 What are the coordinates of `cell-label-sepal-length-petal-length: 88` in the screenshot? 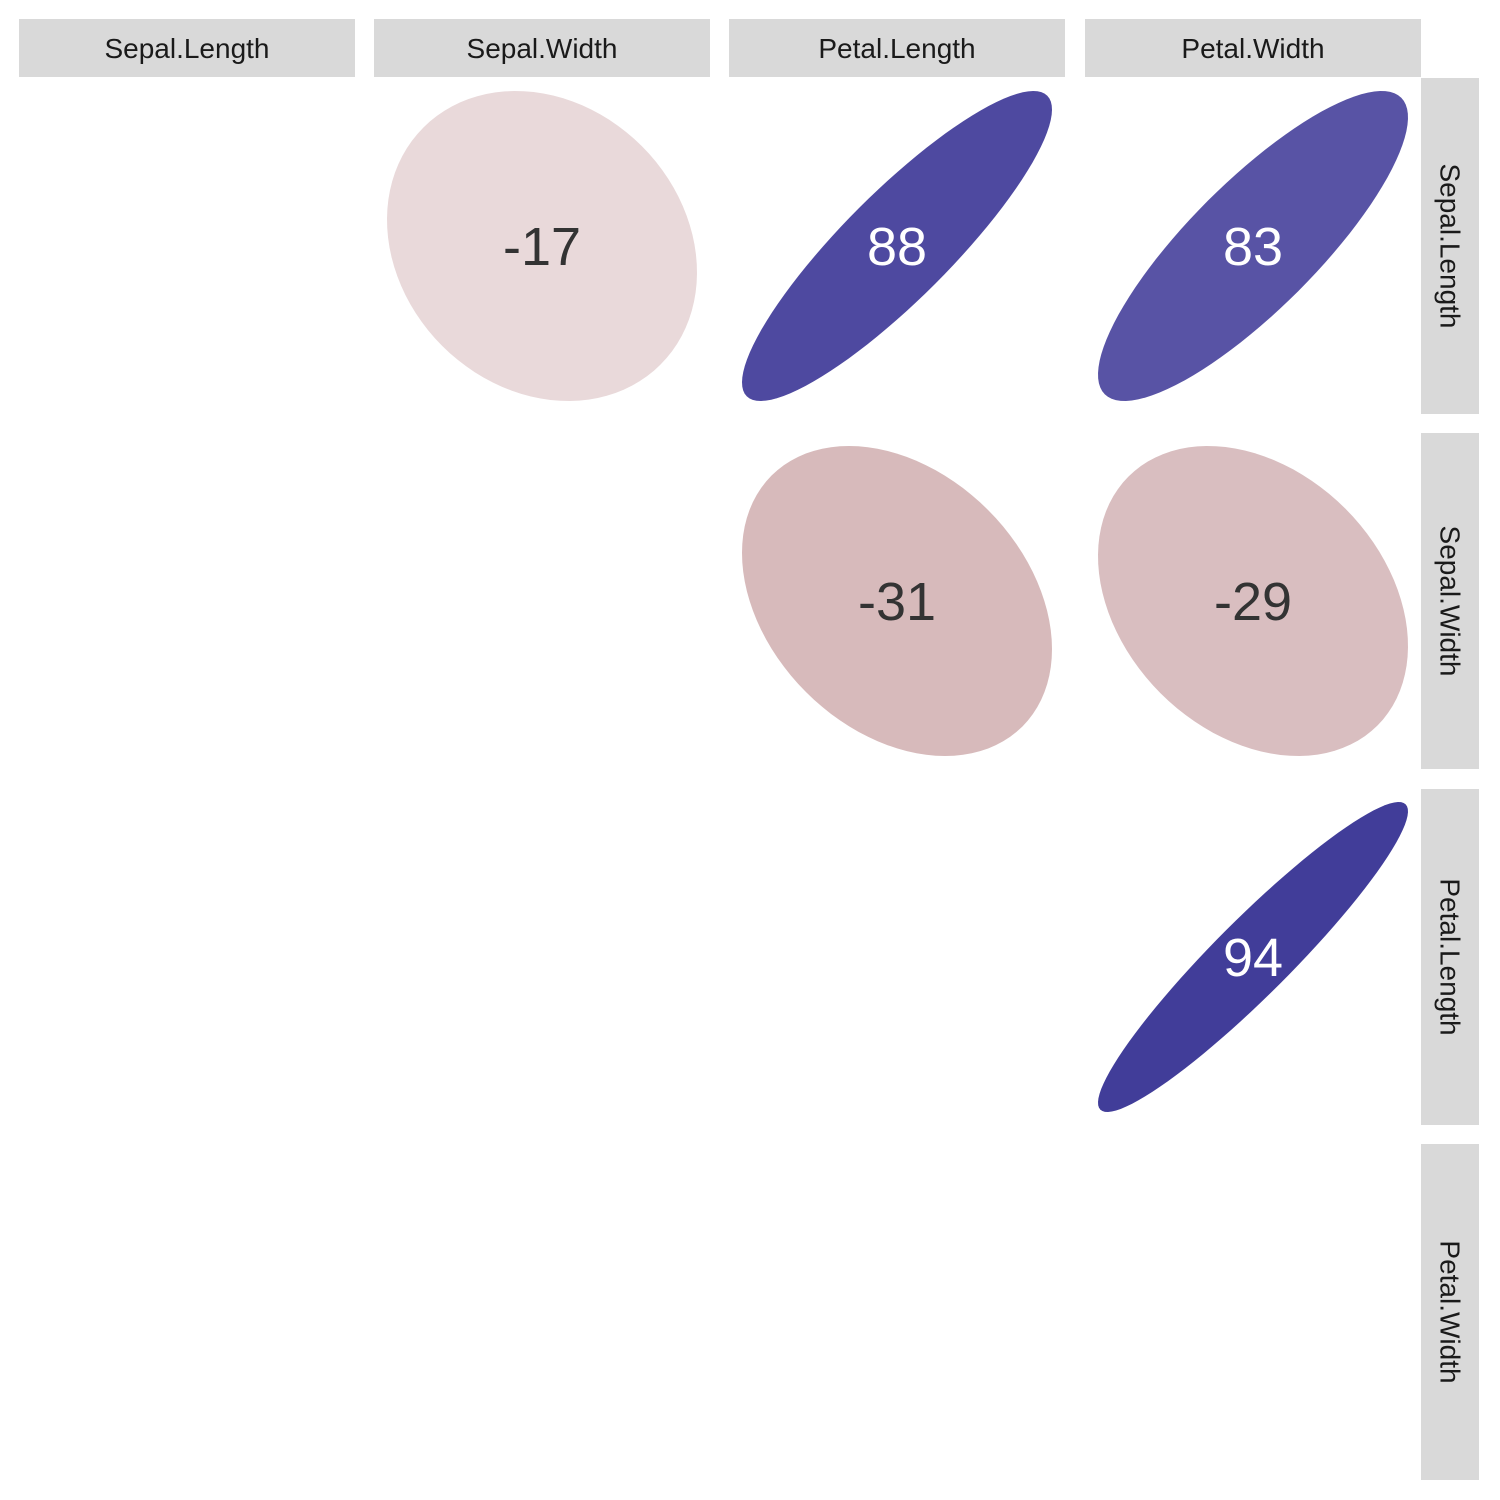 It's located at (897, 247).